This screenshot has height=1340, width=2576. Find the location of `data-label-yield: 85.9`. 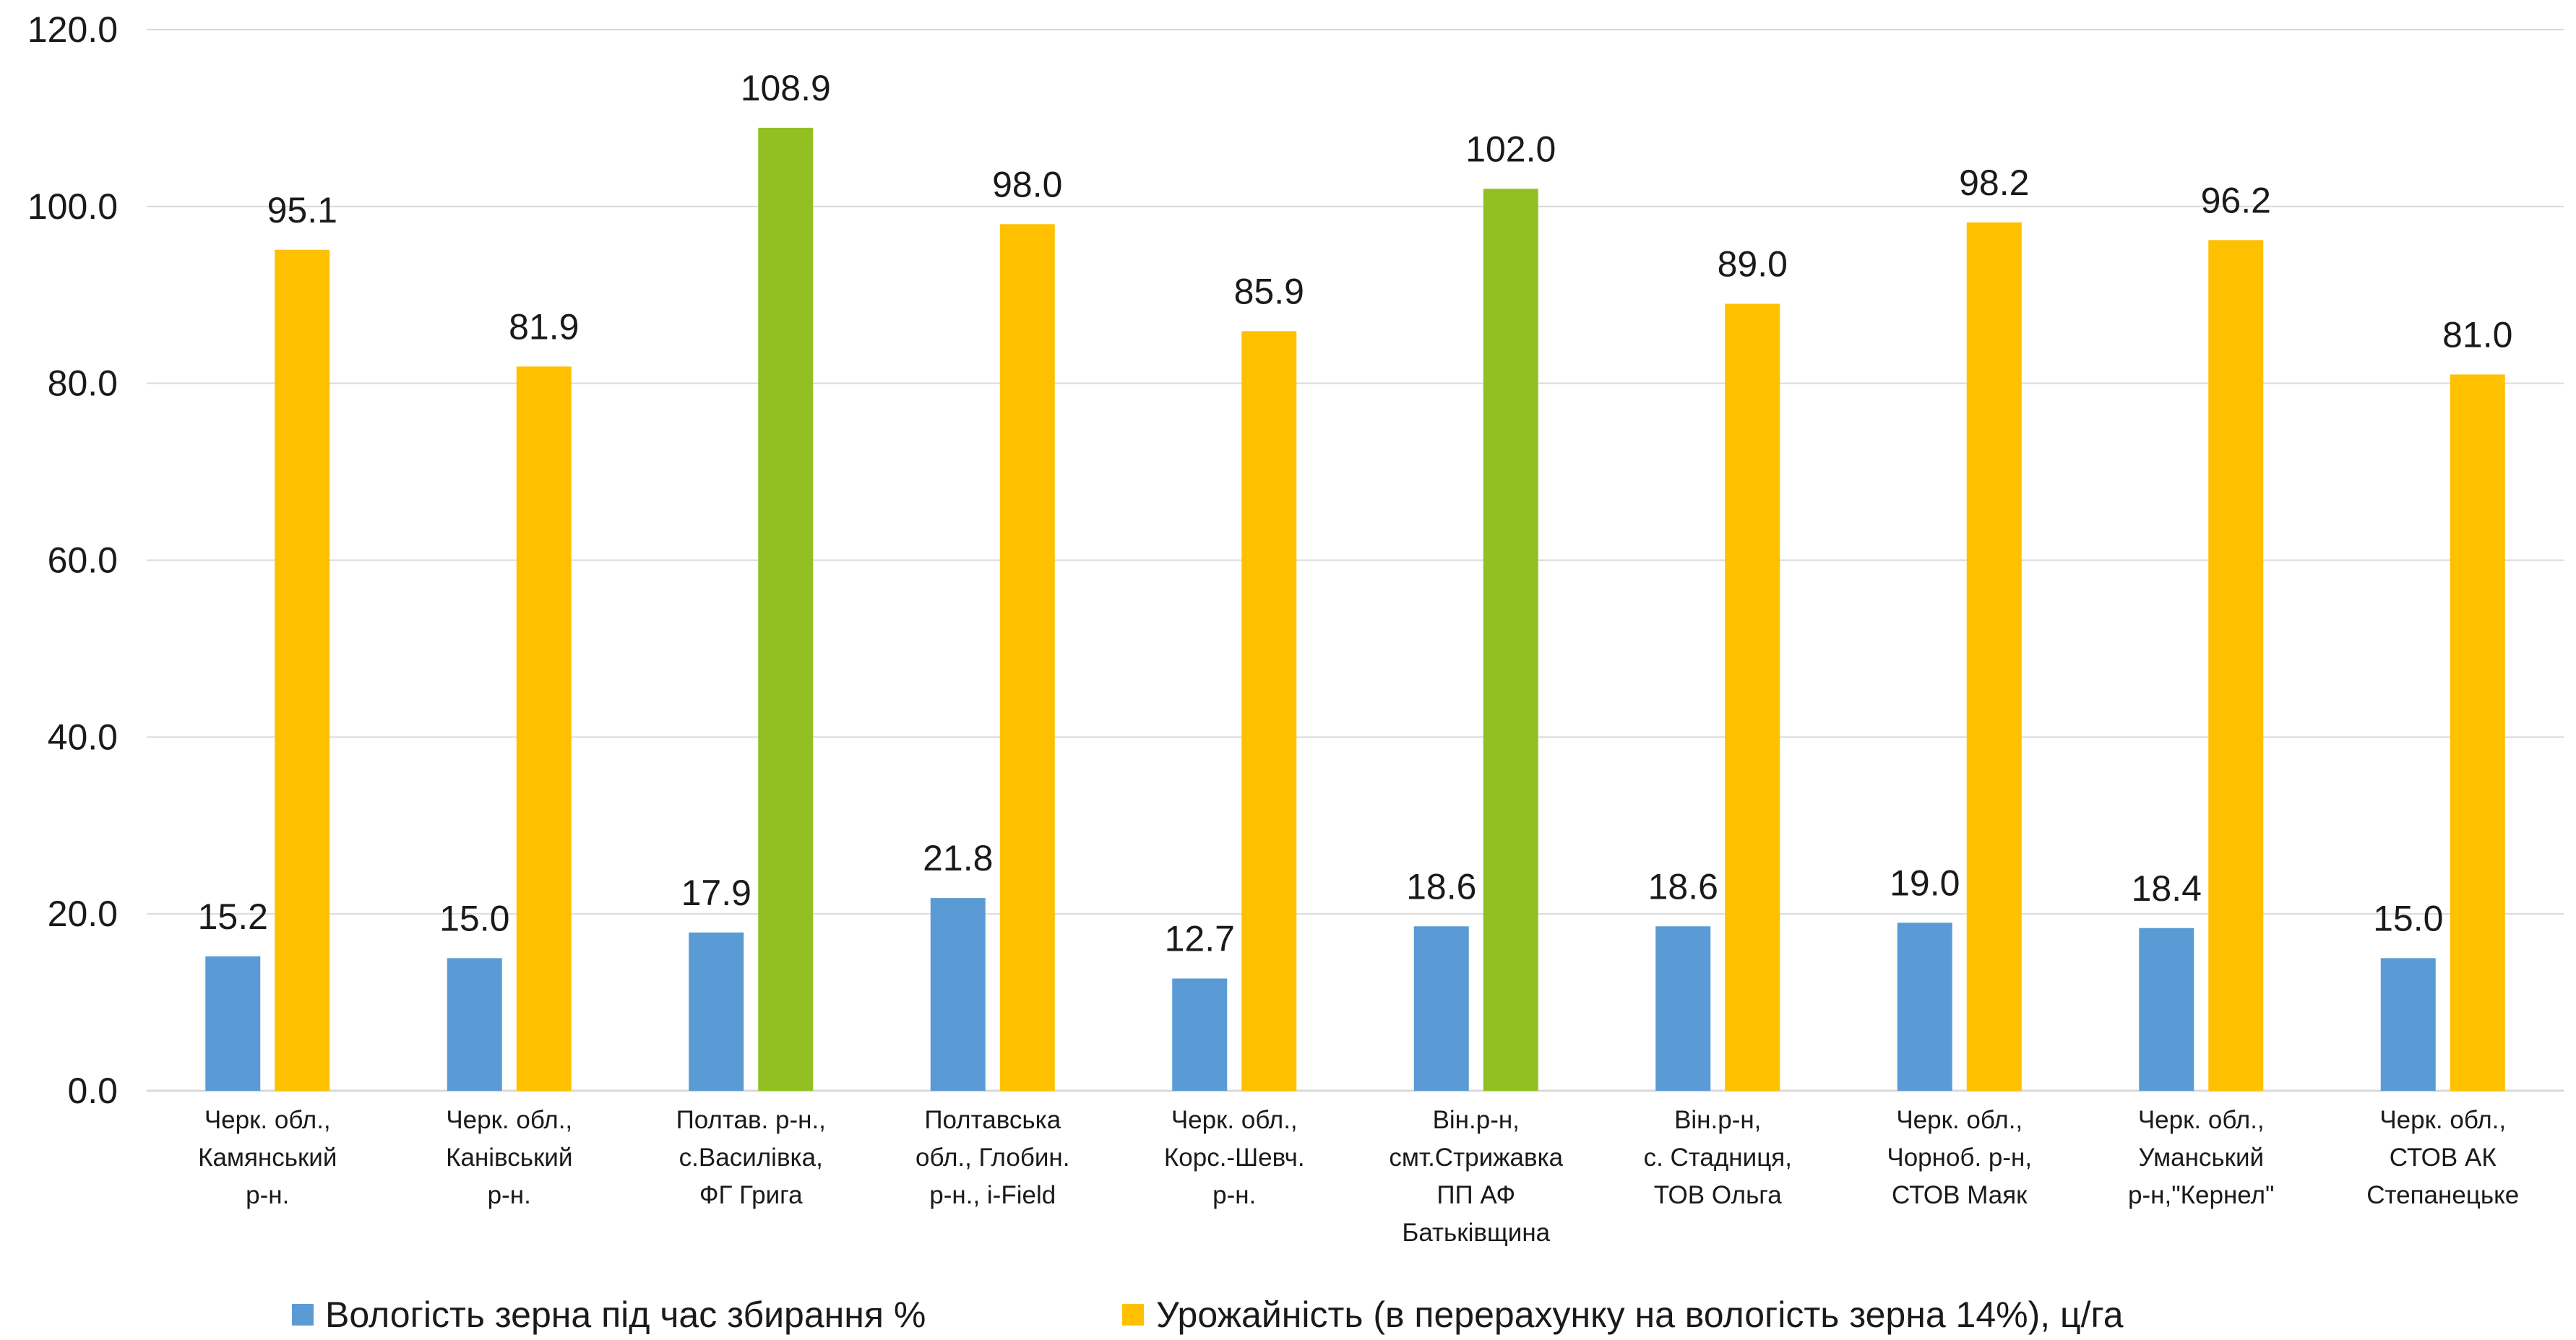

data-label-yield: 85.9 is located at coordinates (1269, 291).